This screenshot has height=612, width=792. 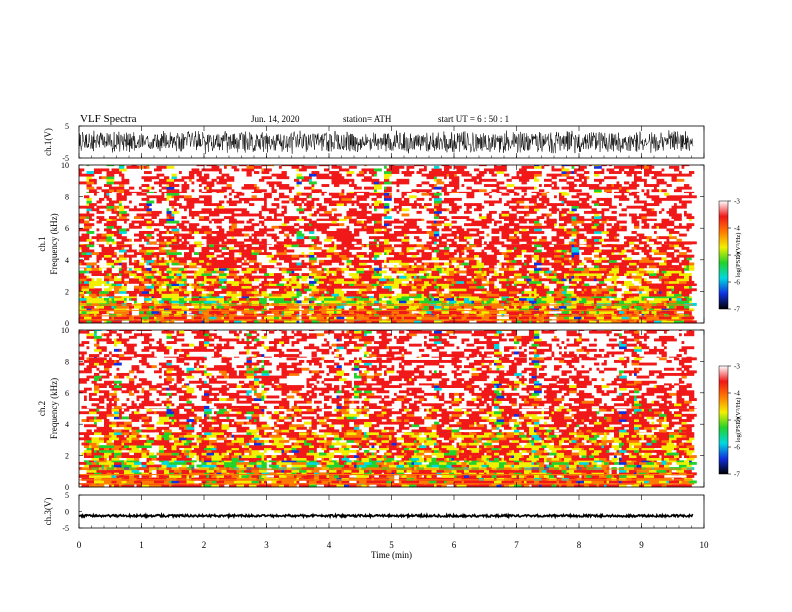 I want to click on ch1-freq-tick-label: 4, so click(x=67, y=260).